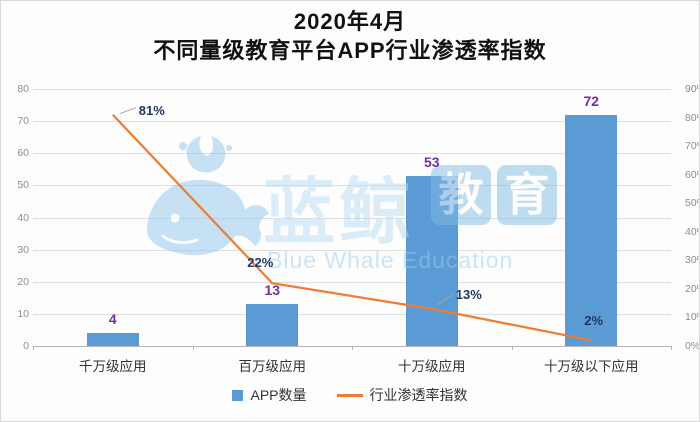  What do you see at coordinates (692, 89) in the screenshot?
I see `y-axis-right-tick-label: 90%` at bounding box center [692, 89].